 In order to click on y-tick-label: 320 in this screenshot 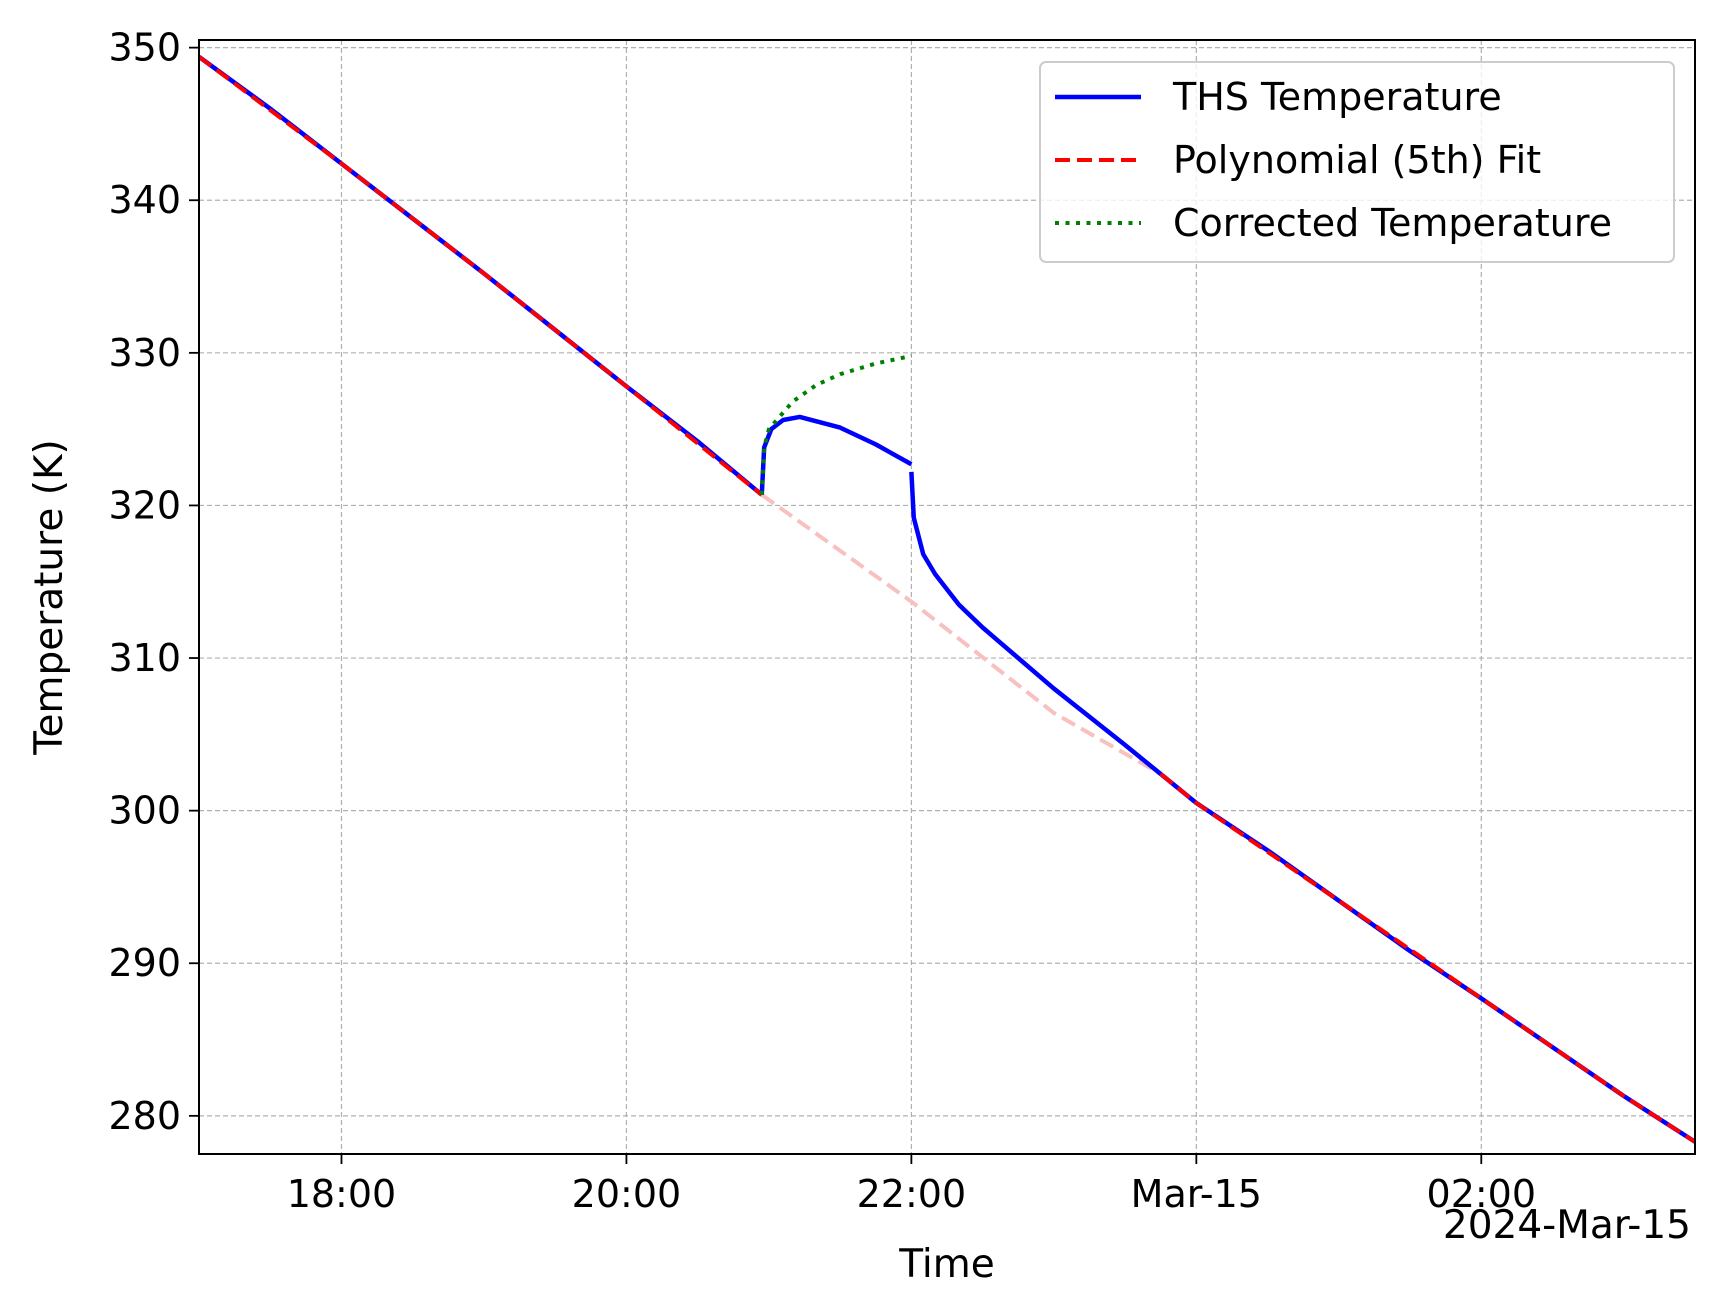, I will do `click(144, 505)`.